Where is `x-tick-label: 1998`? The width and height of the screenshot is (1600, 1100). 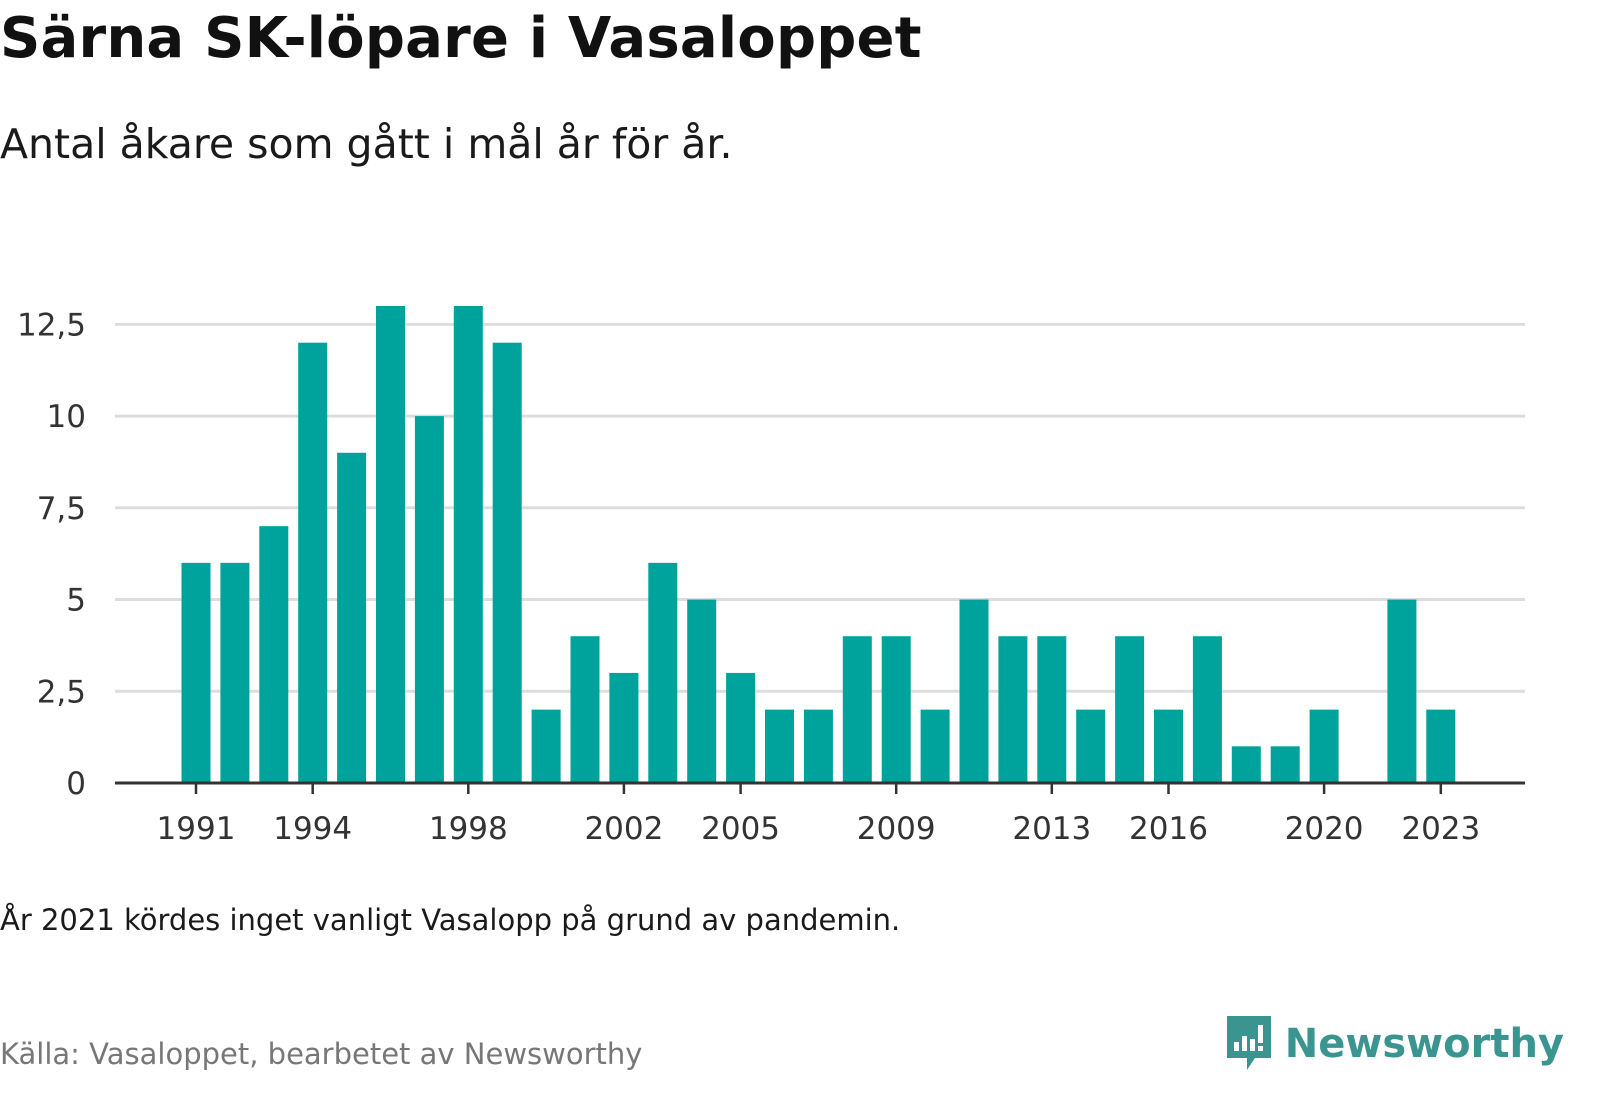 x-tick-label: 1998 is located at coordinates (468, 829).